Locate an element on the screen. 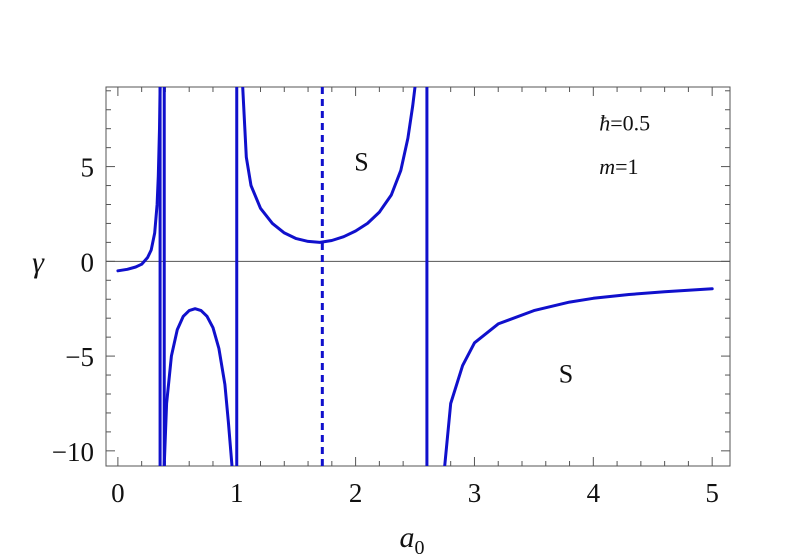 This screenshot has height=554, width=800. parameter-name: m is located at coordinates (607, 166).